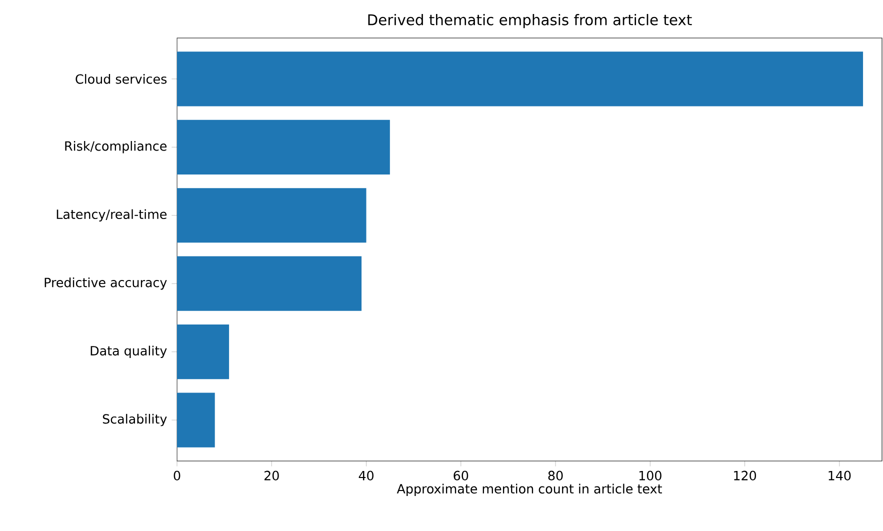 The width and height of the screenshot is (883, 531). What do you see at coordinates (105, 283) in the screenshot?
I see `y-tick-label: Predictive accuracy` at bounding box center [105, 283].